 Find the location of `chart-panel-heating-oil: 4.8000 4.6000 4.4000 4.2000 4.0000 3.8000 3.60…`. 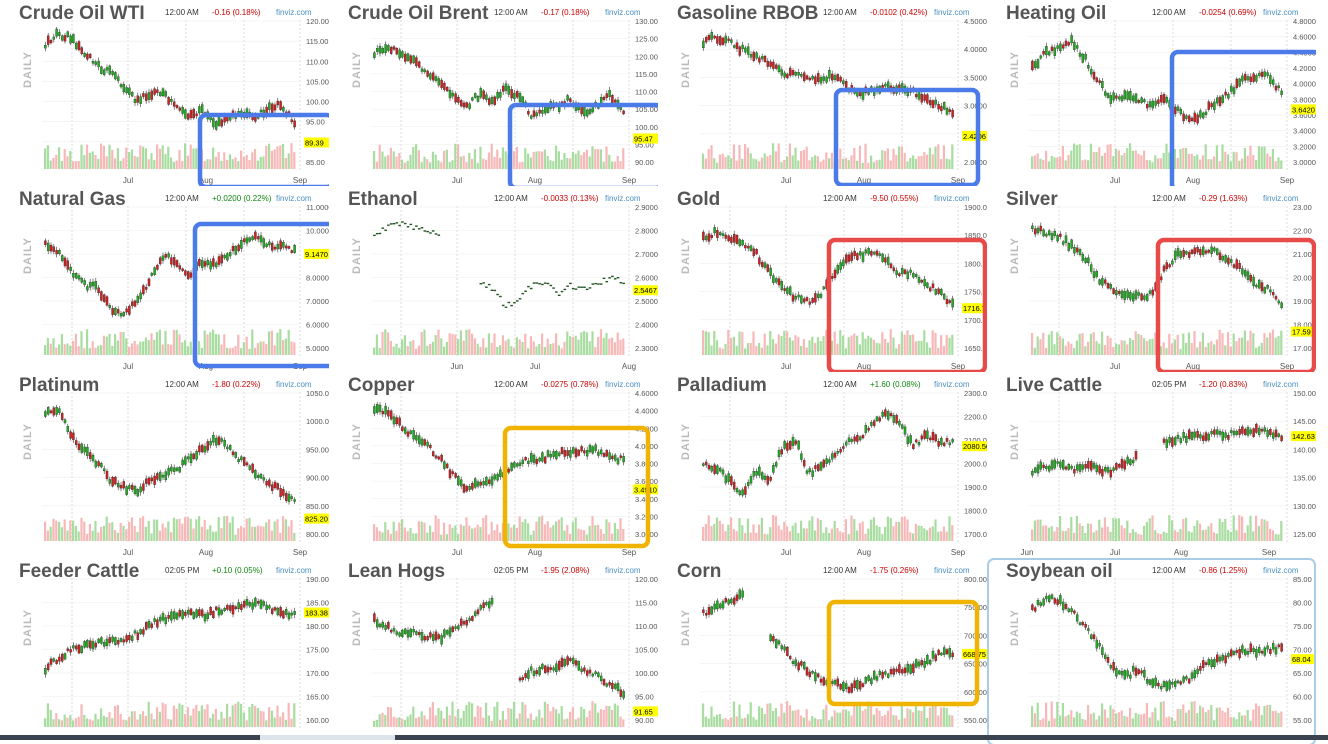

chart-panel-heating-oil: 4.8000 4.6000 4.4000 4.2000 4.0000 3.8000 3.60… is located at coordinates (1151, 93).